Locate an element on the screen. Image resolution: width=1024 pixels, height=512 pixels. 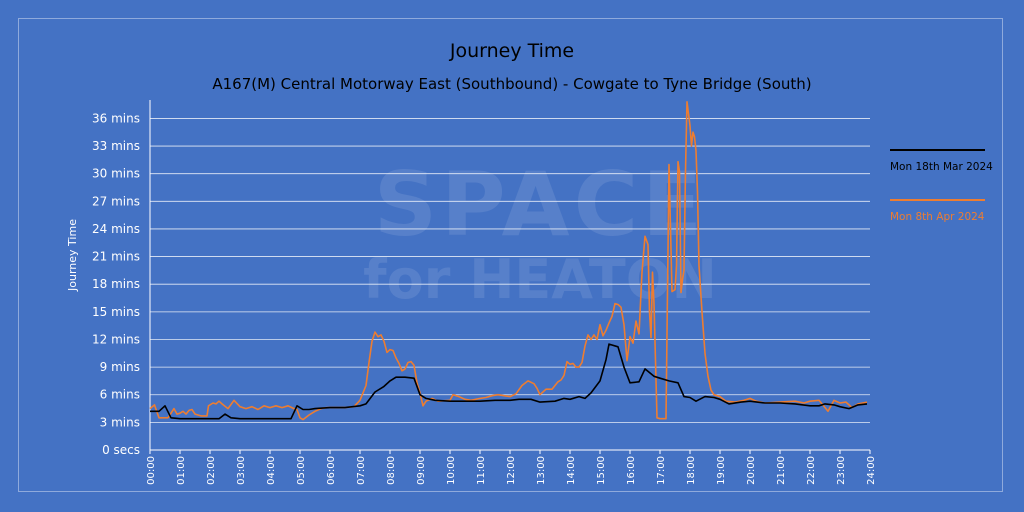
x-tick-label: 04:00 is located at coordinates (271, 470).